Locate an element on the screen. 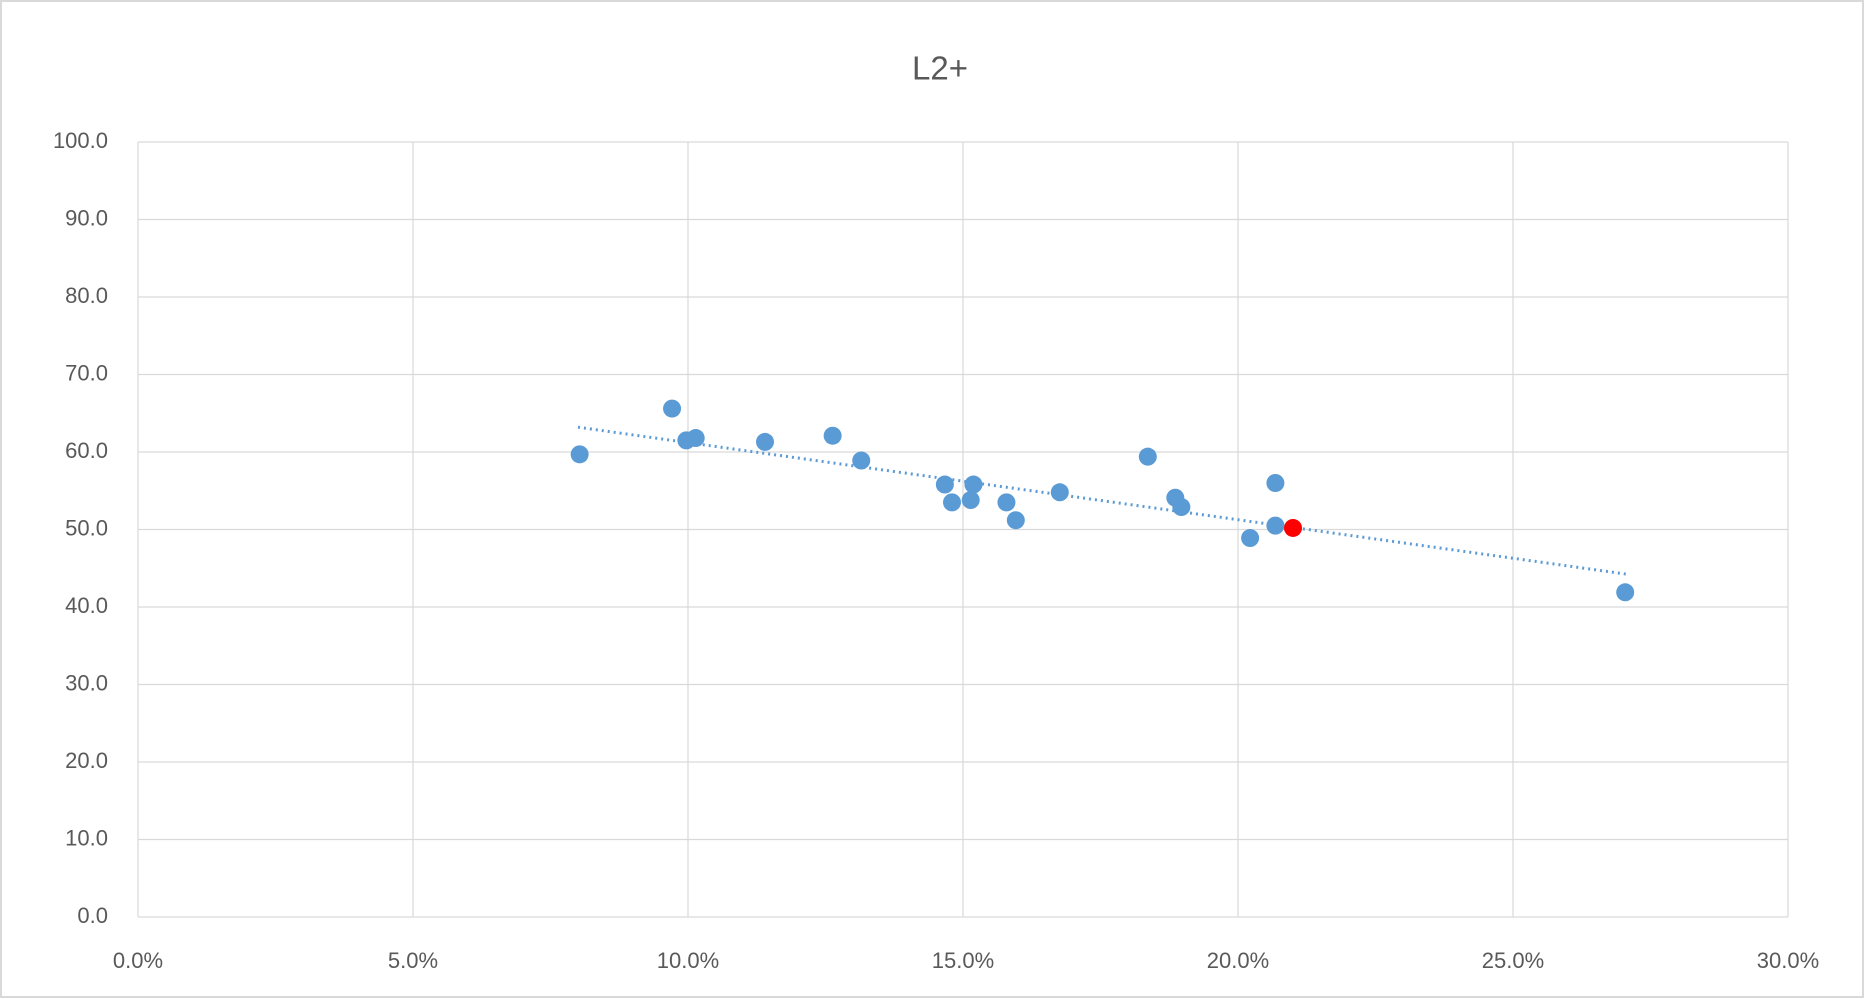 This screenshot has height=999, width=1865. x-tick-label: 10.0% is located at coordinates (688, 960).